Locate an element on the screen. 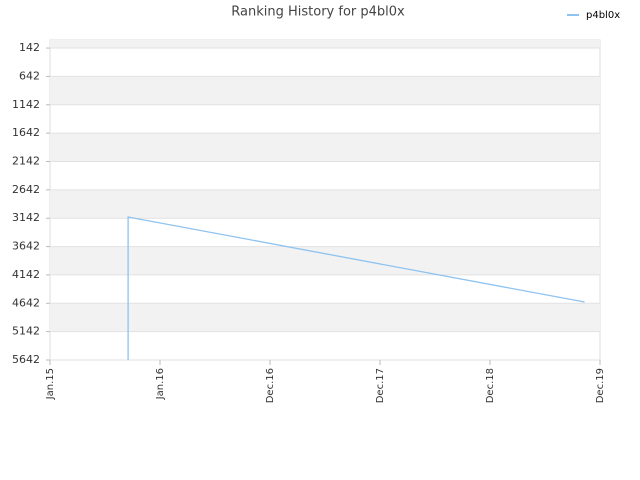  y-tick-label: 4642 is located at coordinates (26, 302).